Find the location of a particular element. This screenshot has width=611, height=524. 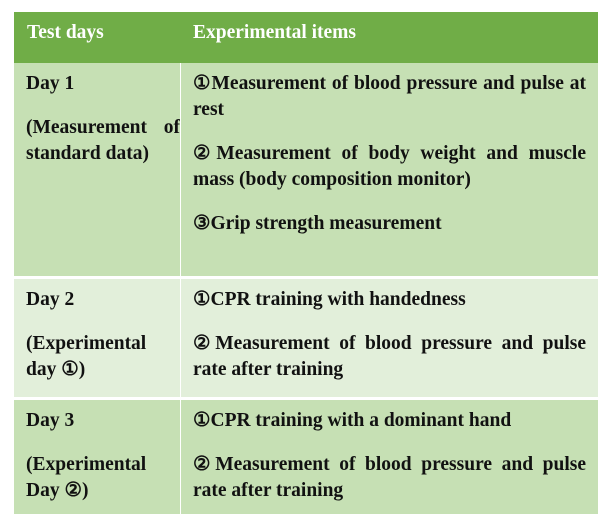

header-test-days: Test days is located at coordinates (65, 32).